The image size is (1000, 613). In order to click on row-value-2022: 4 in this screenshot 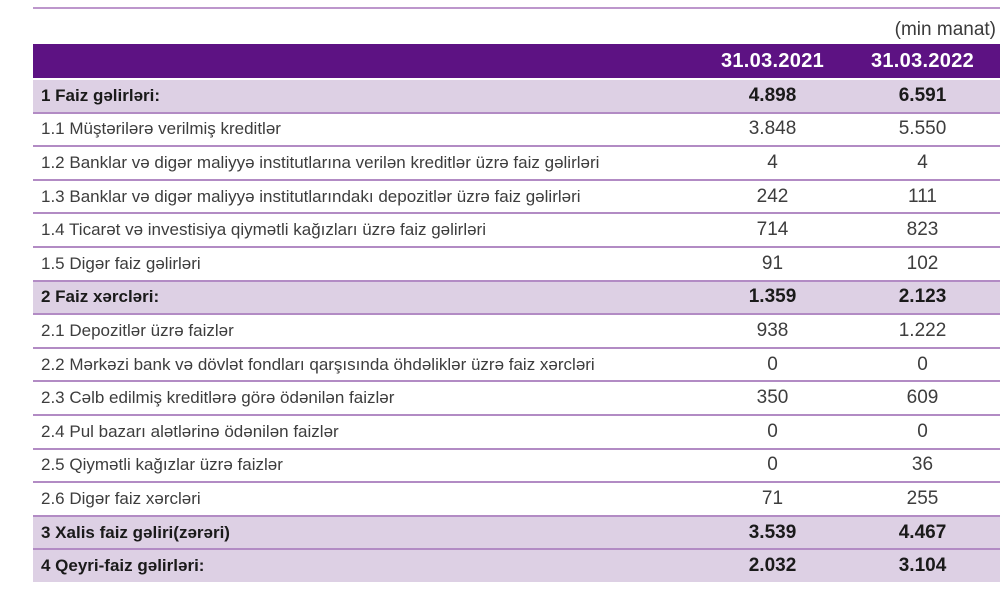, I will do `click(922, 162)`.